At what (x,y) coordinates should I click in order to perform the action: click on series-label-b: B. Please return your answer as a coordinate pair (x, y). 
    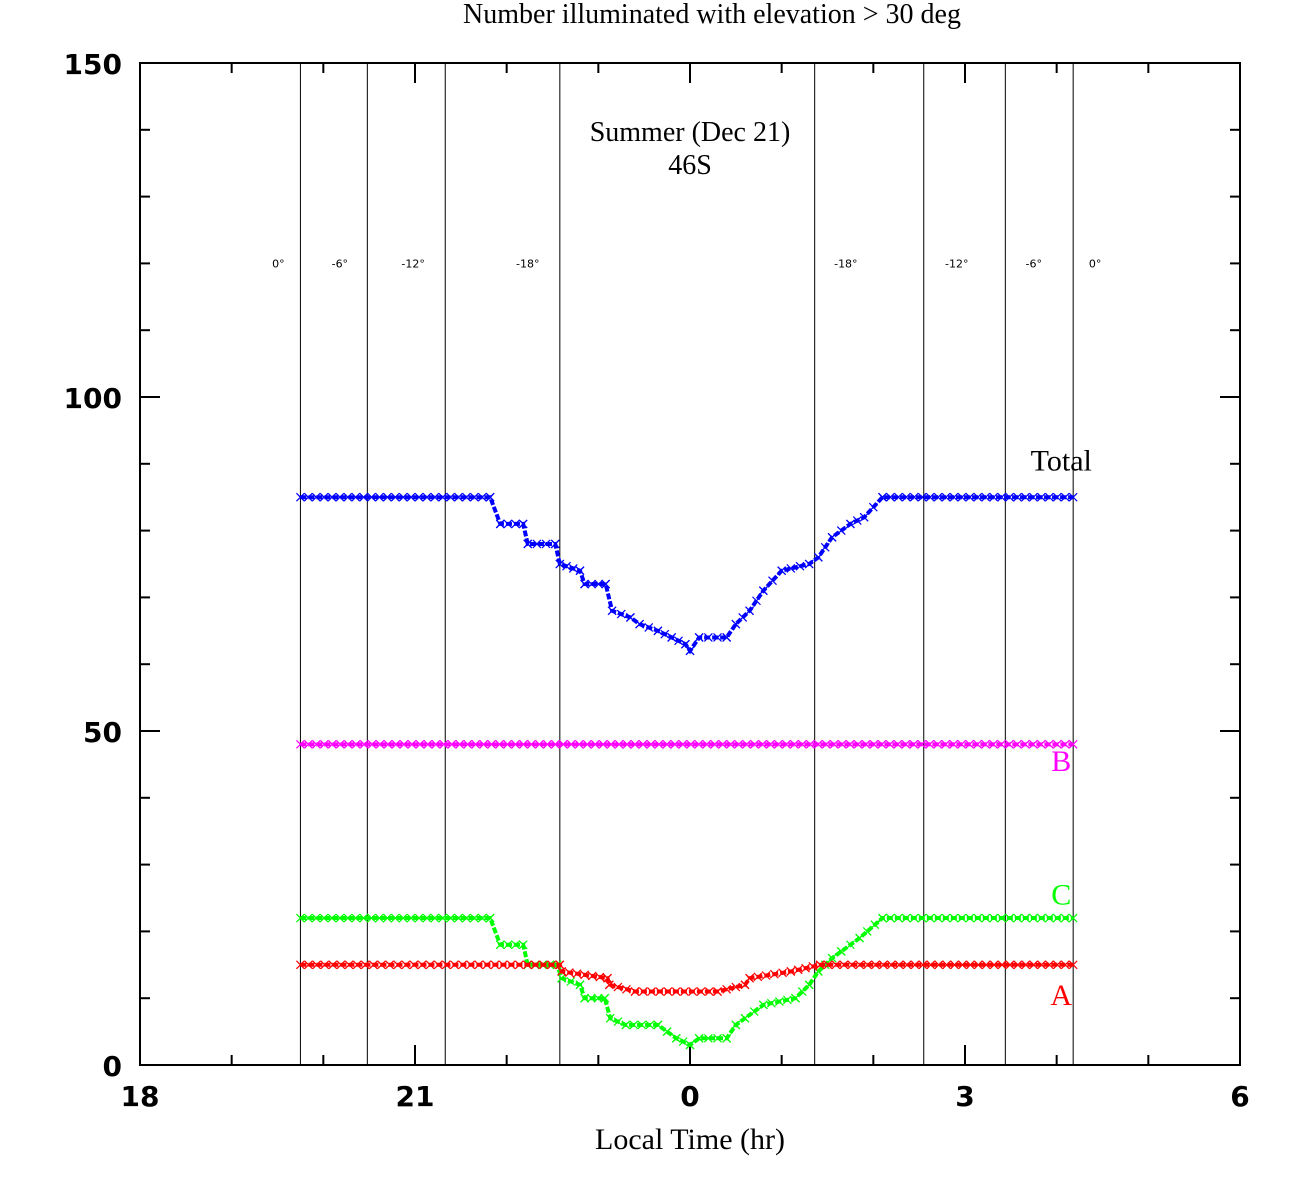
    Looking at the image, I should click on (1061, 761).